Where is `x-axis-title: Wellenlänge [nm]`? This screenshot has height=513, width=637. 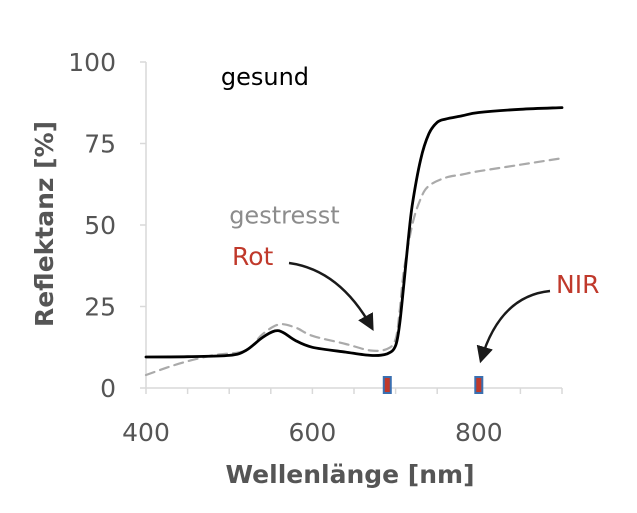 x-axis-title: Wellenlänge [nm] is located at coordinates (349, 474).